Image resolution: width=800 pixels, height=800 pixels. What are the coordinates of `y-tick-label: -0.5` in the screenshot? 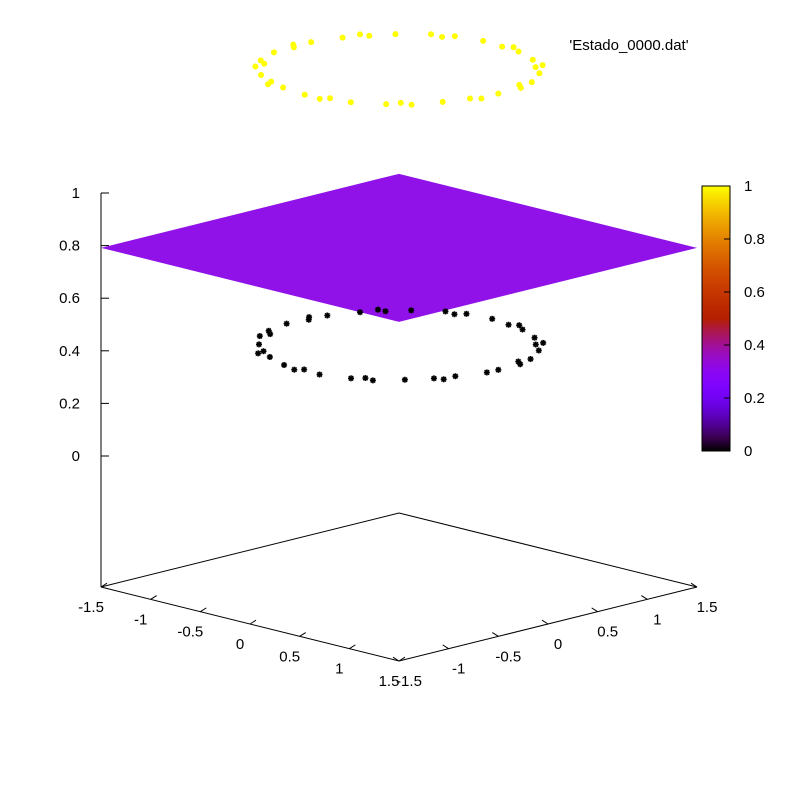 It's located at (508, 656).